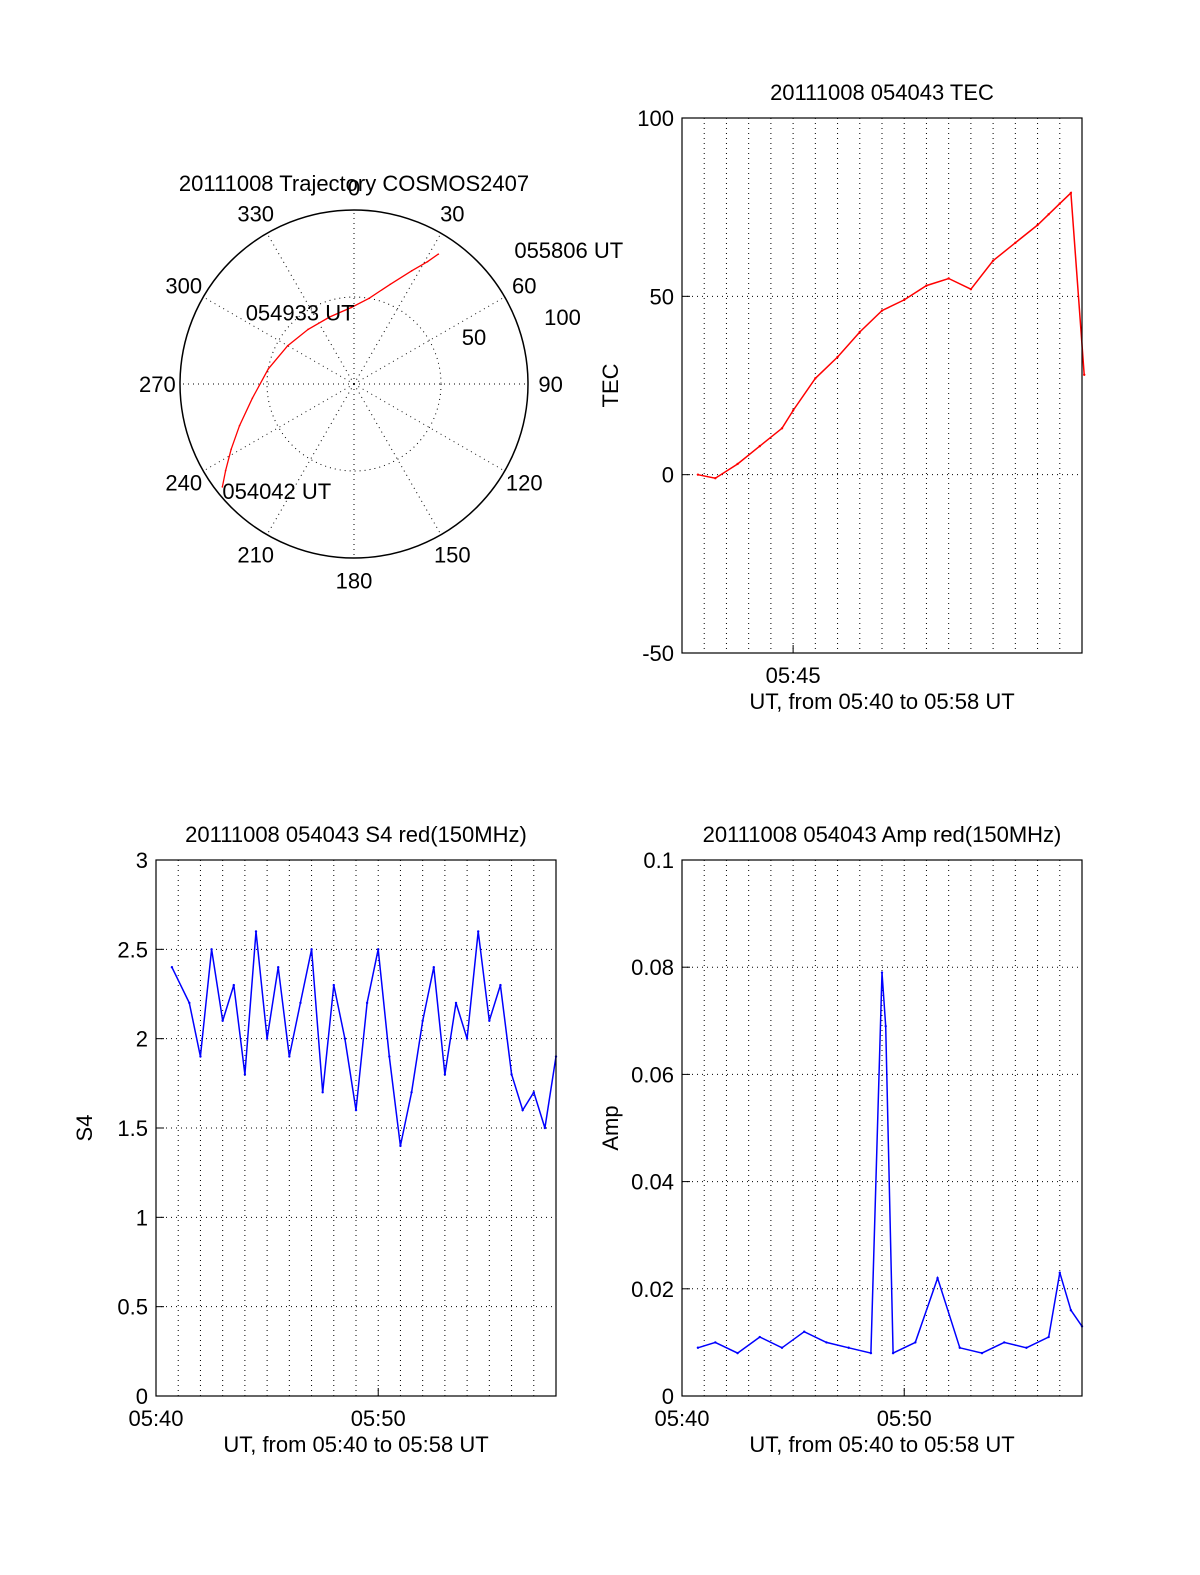 This screenshot has height=1575, width=1200. I want to click on trajectory-azimuth-label: 270, so click(157, 384).